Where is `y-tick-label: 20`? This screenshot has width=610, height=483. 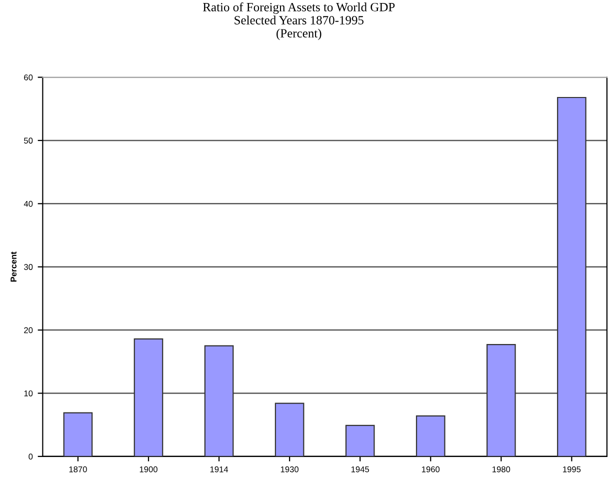
y-tick-label: 20 is located at coordinates (28, 330).